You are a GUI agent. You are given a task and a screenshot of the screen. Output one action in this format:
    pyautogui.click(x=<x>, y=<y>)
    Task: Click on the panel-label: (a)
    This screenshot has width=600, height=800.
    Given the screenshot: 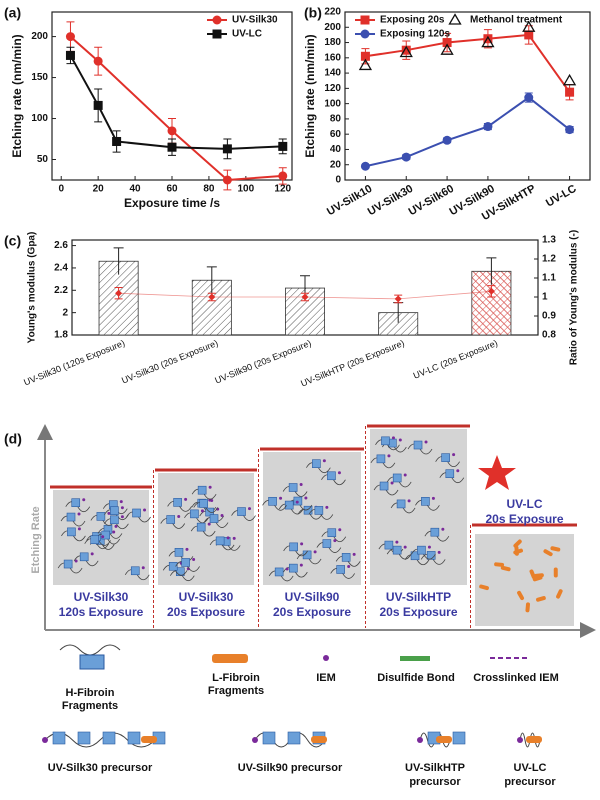 What is the action you would take?
    pyautogui.click(x=12, y=13)
    